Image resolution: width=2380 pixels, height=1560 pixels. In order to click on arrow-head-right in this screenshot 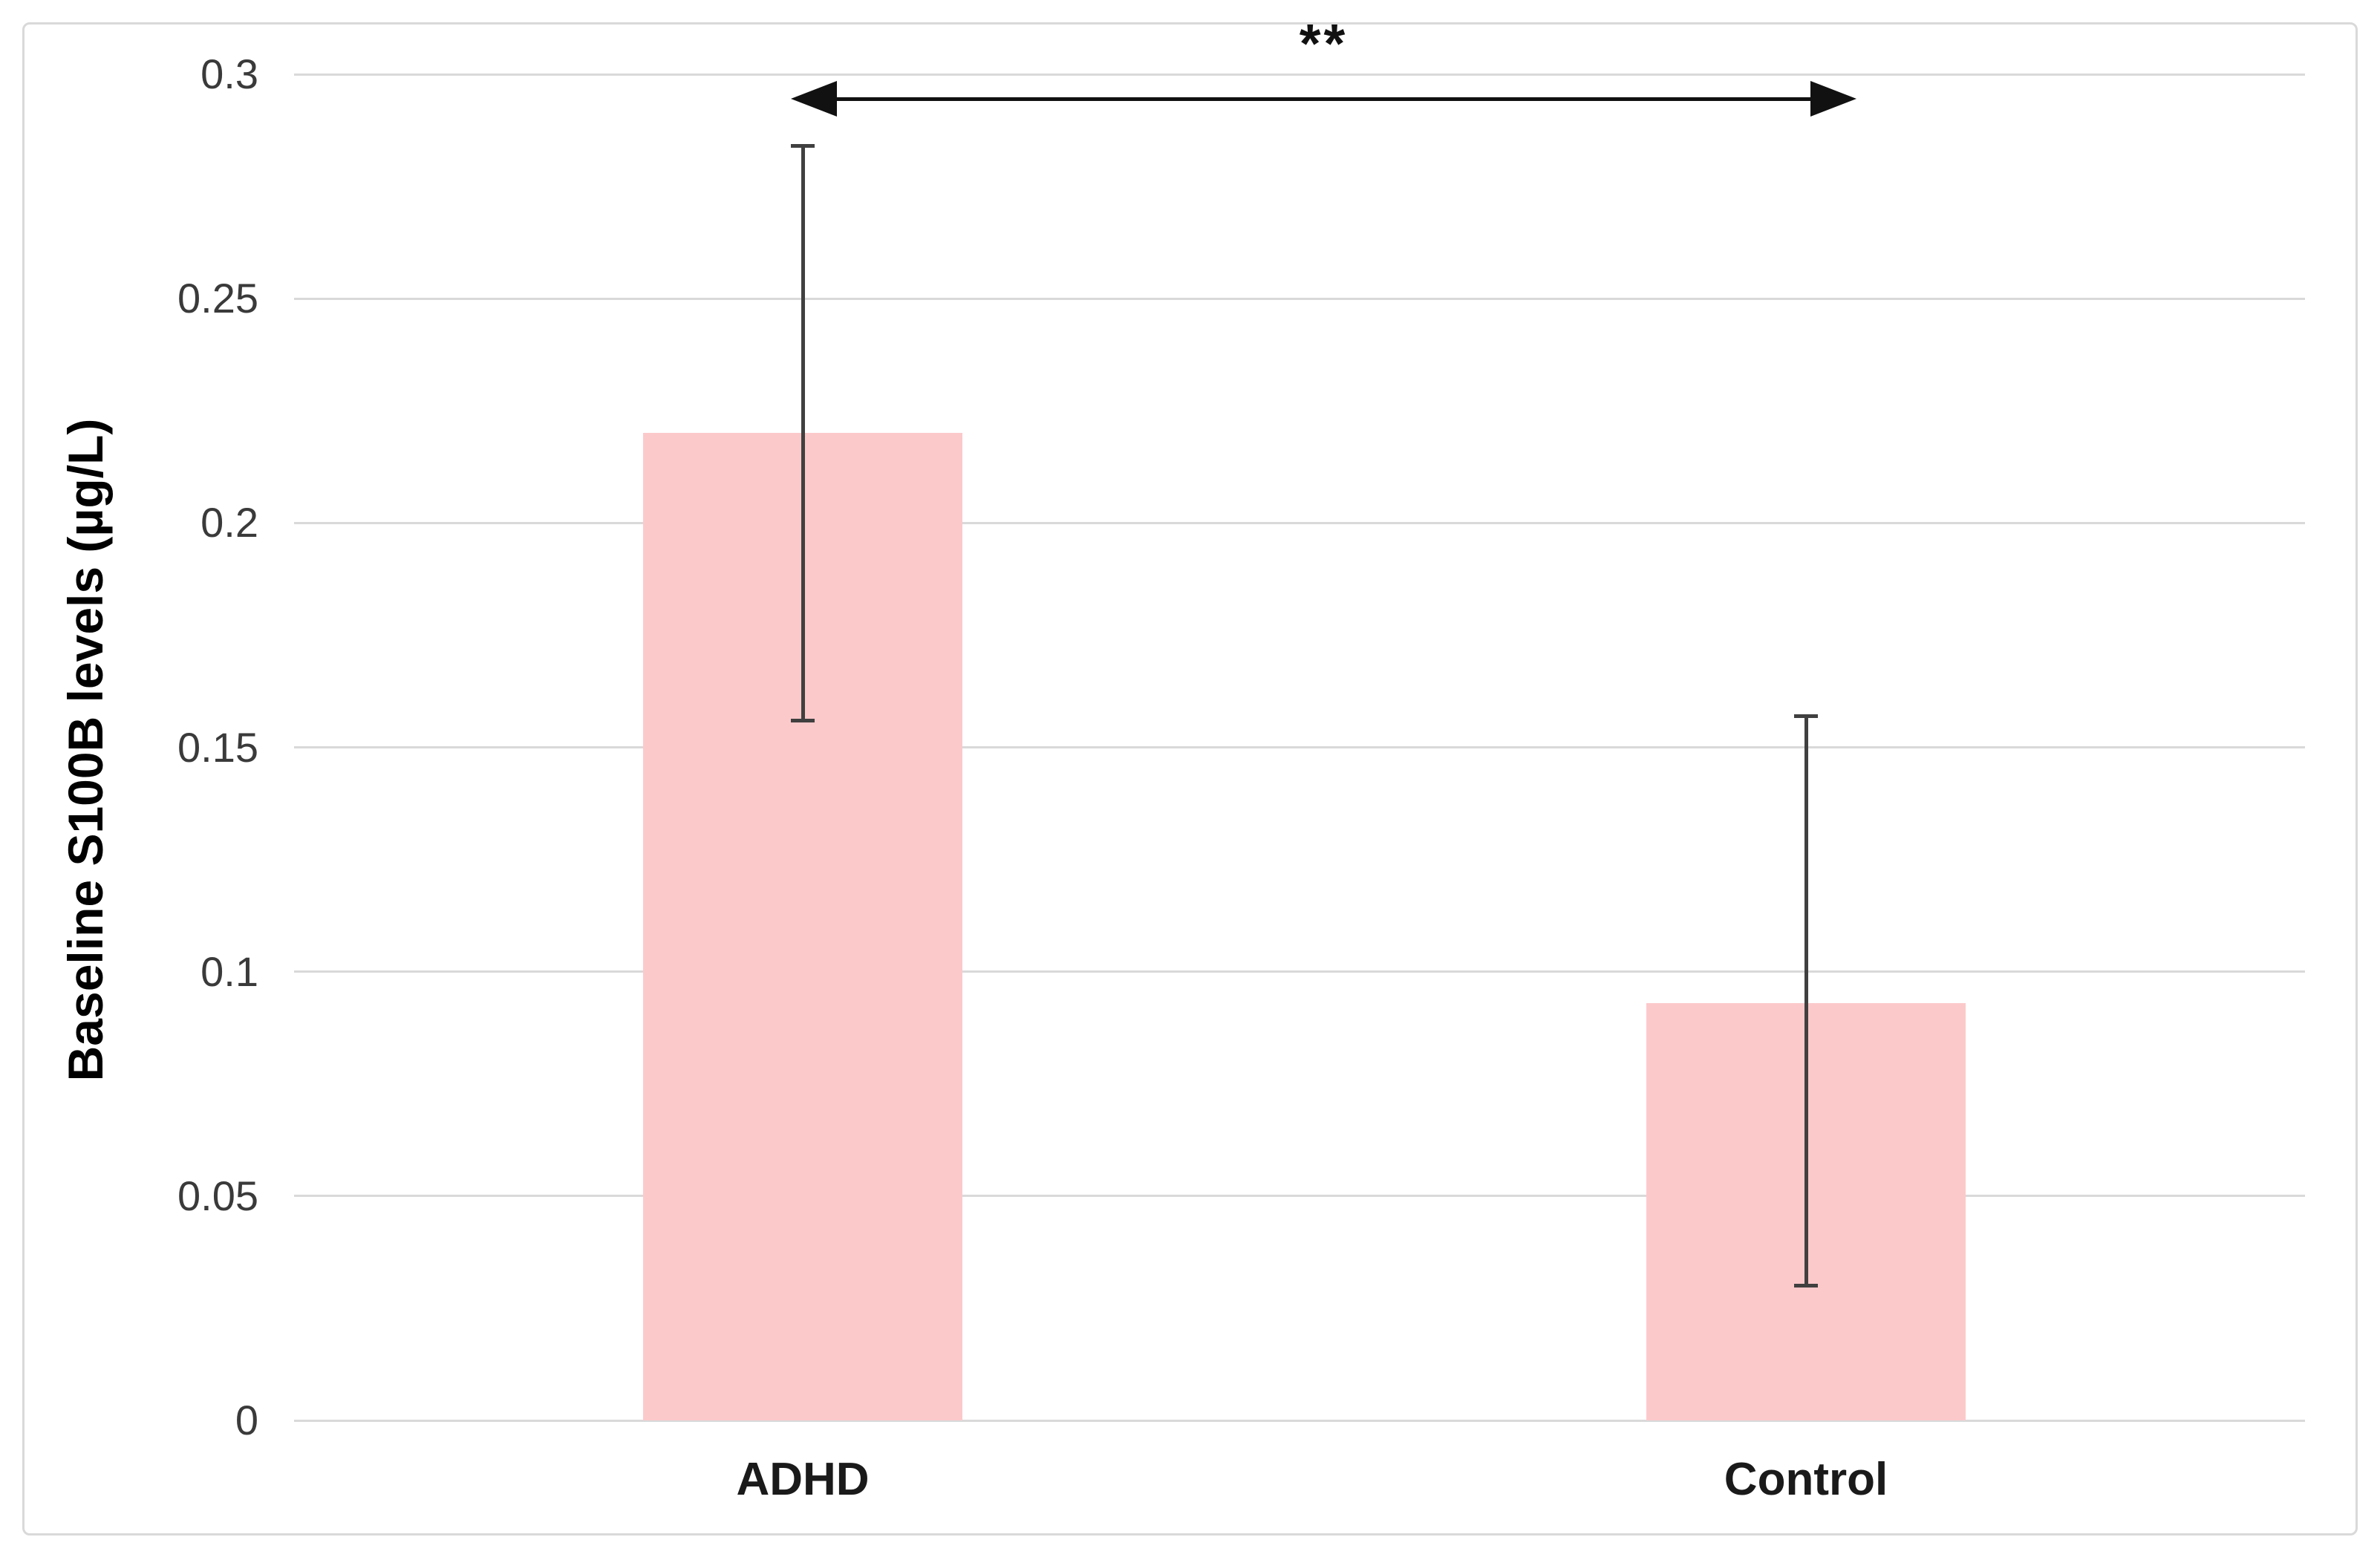, I will do `click(1833, 99)`.